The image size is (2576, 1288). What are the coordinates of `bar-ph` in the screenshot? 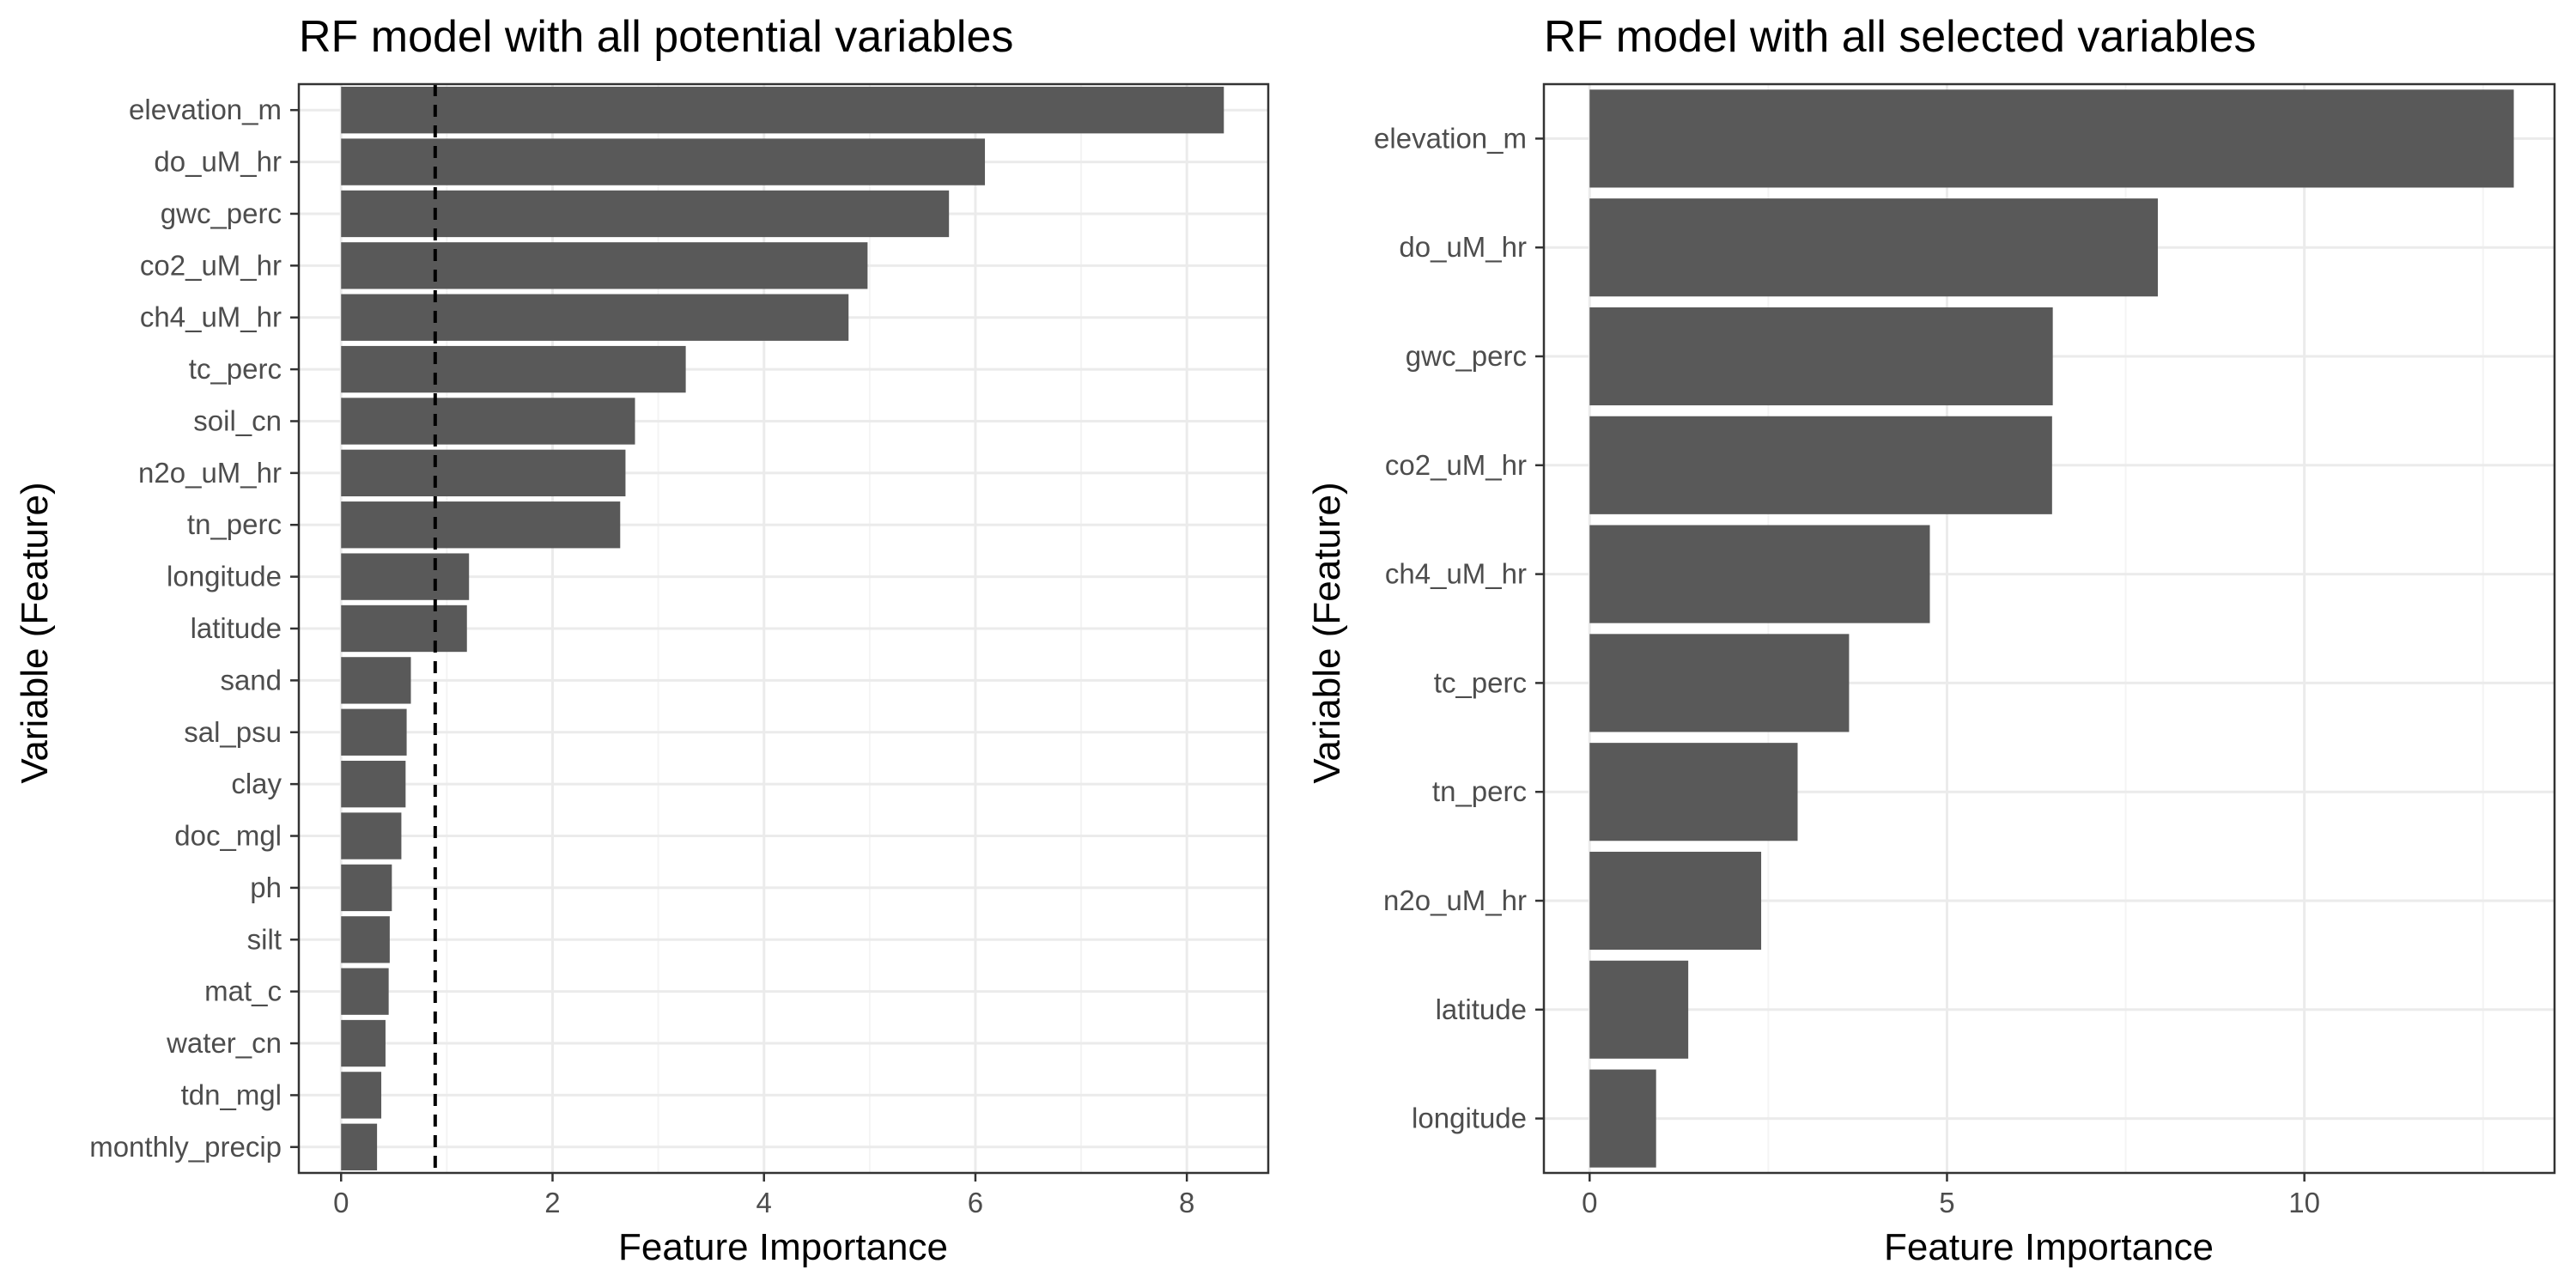 It's located at (366, 888).